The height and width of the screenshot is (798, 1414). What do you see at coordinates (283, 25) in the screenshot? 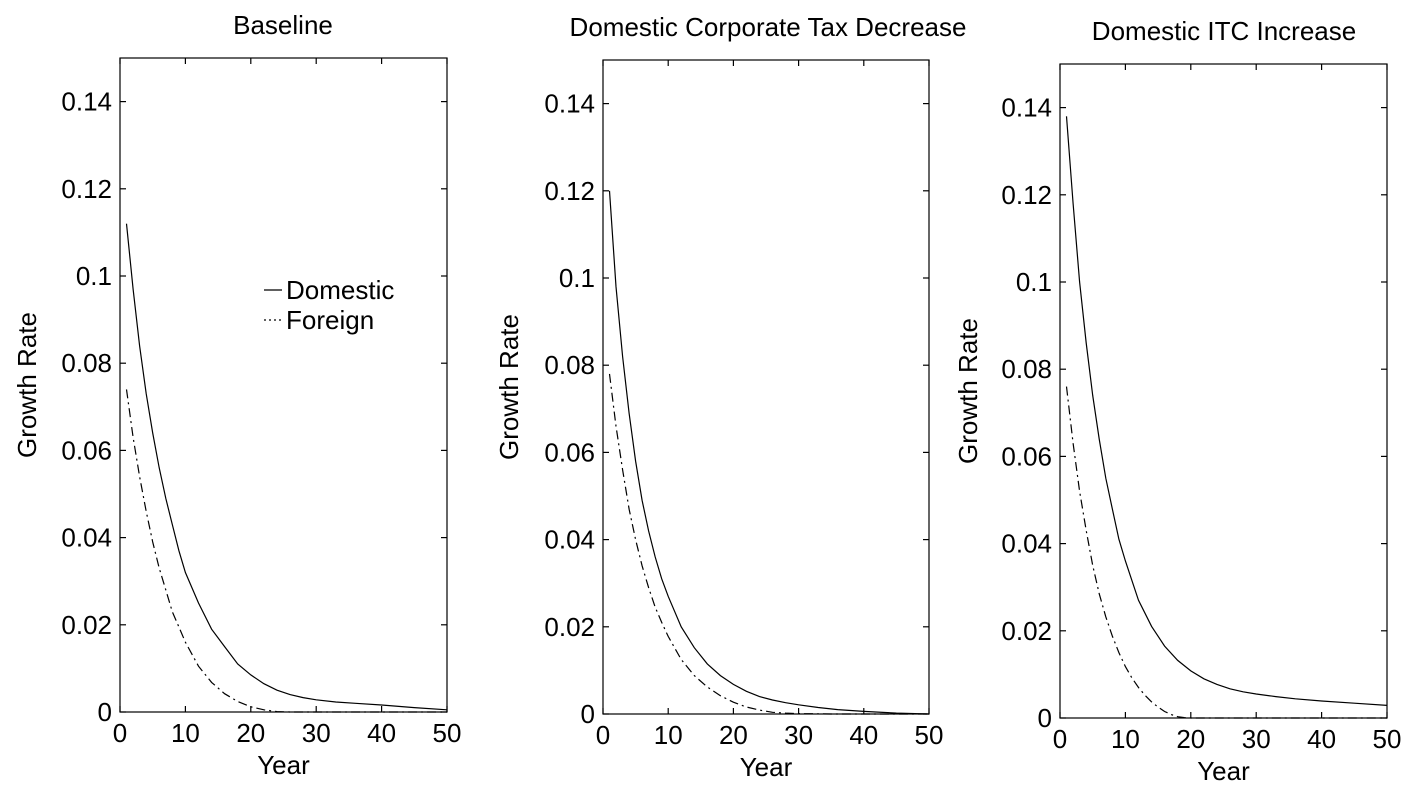
I see `chart-title: Baseline` at bounding box center [283, 25].